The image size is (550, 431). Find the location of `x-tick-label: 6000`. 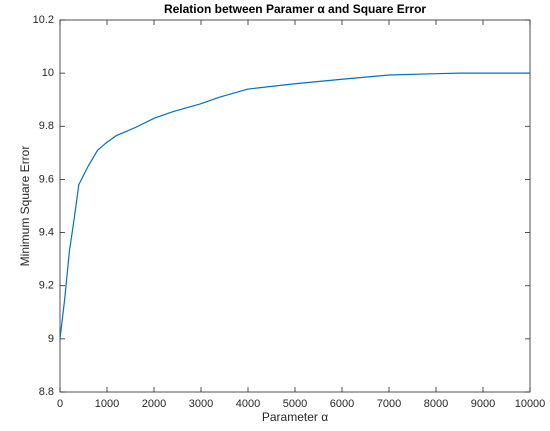

x-tick-label: 6000 is located at coordinates (342, 404).